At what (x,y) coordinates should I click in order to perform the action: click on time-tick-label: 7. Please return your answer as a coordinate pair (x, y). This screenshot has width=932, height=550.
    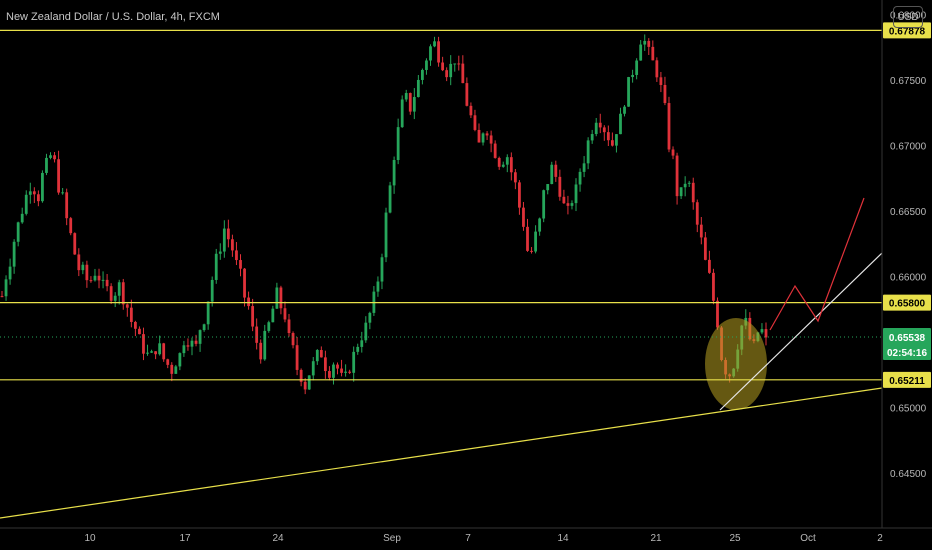
    Looking at the image, I should click on (468, 538).